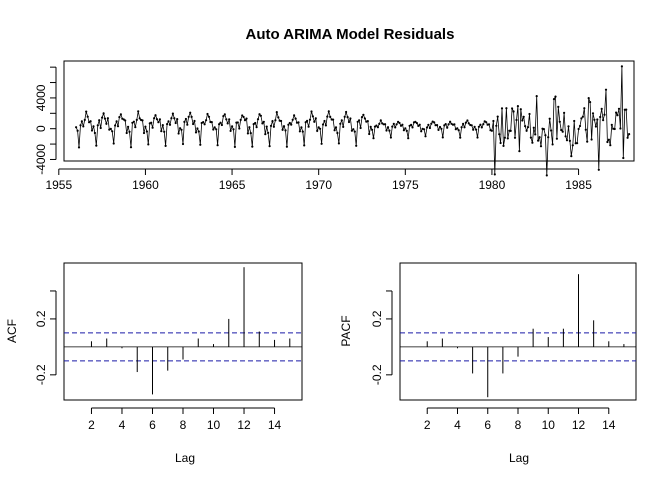 The image size is (672, 485). I want to click on pacf-plot: 2 4 6 8 10 12 14 -0.2 0.2, so click(503, 347).